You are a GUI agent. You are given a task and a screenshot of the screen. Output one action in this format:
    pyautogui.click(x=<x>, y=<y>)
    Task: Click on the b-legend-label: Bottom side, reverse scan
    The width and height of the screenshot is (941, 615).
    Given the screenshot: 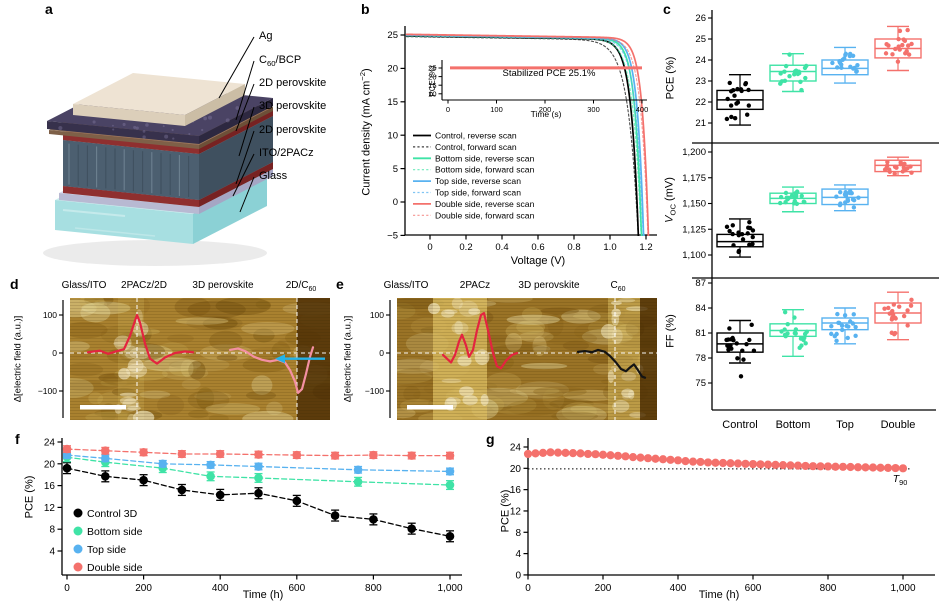 What is the action you would take?
    pyautogui.click(x=485, y=158)
    